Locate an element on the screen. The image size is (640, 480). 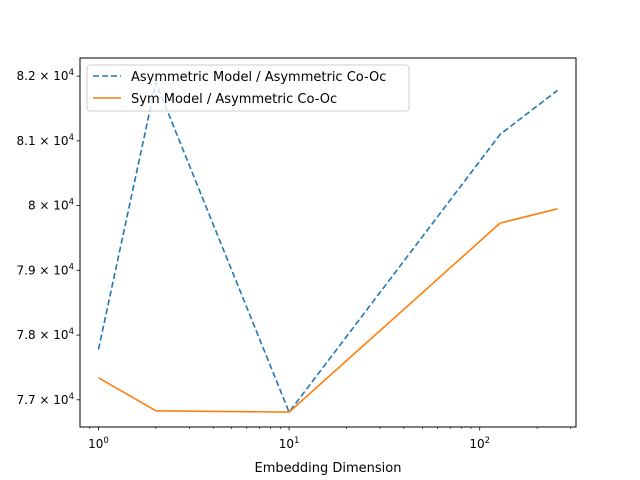
x-tick-label: 100 is located at coordinates (98, 443).